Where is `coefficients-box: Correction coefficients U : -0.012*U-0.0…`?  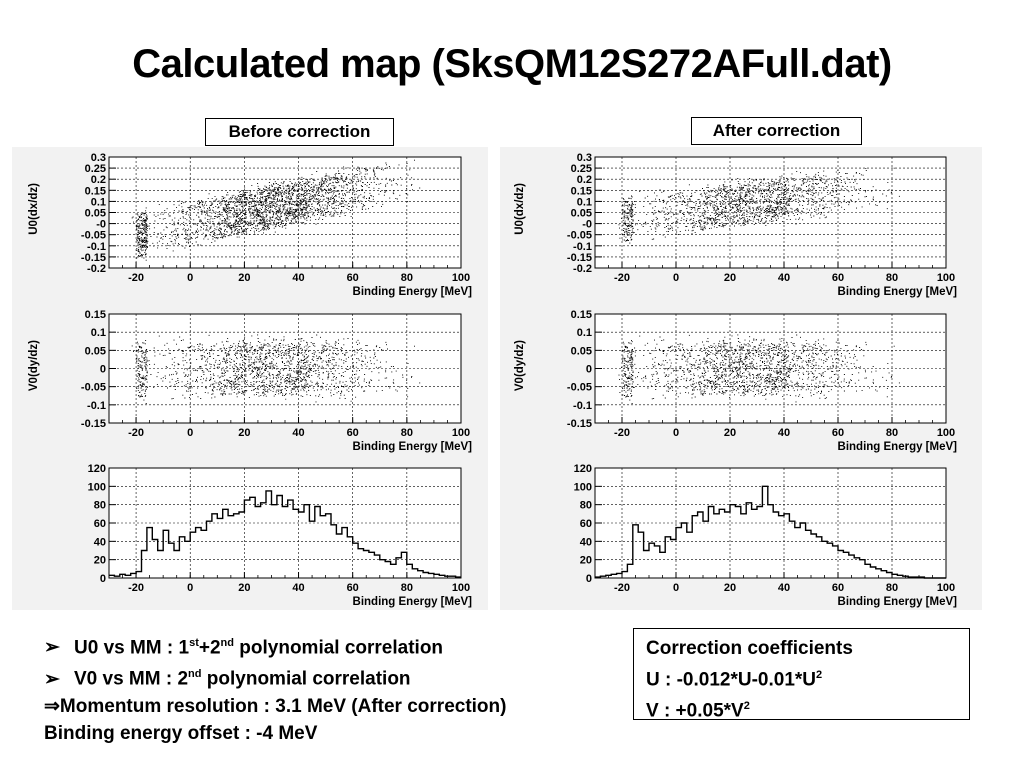 coefficients-box: Correction coefficients U : -0.012*U-0.0… is located at coordinates (801, 675).